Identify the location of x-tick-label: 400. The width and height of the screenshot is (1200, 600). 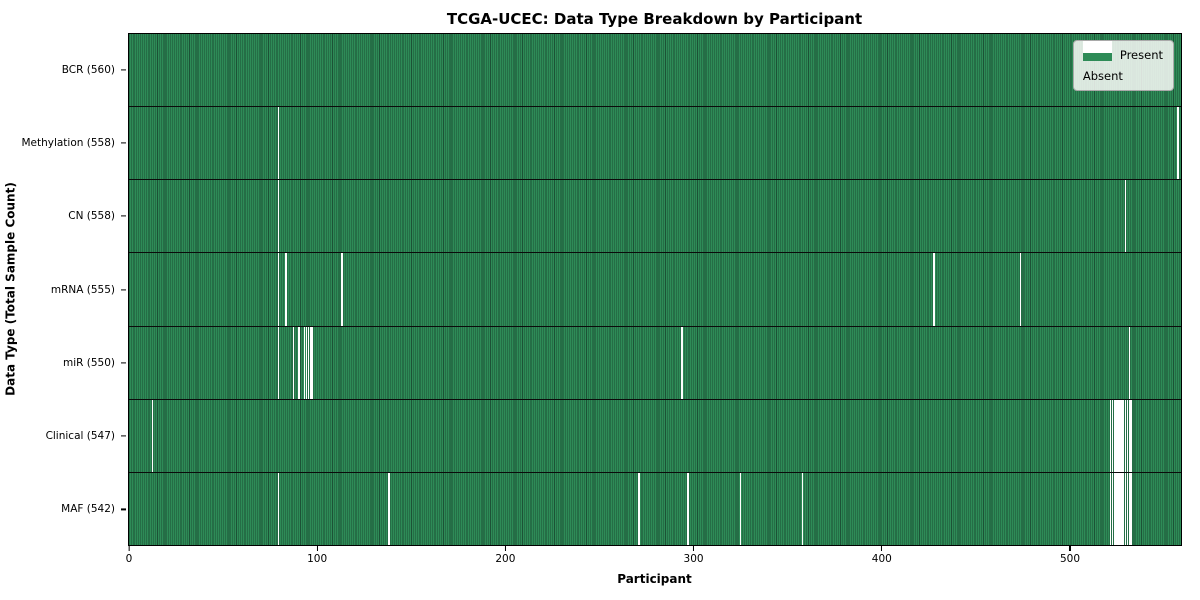
(881, 559).